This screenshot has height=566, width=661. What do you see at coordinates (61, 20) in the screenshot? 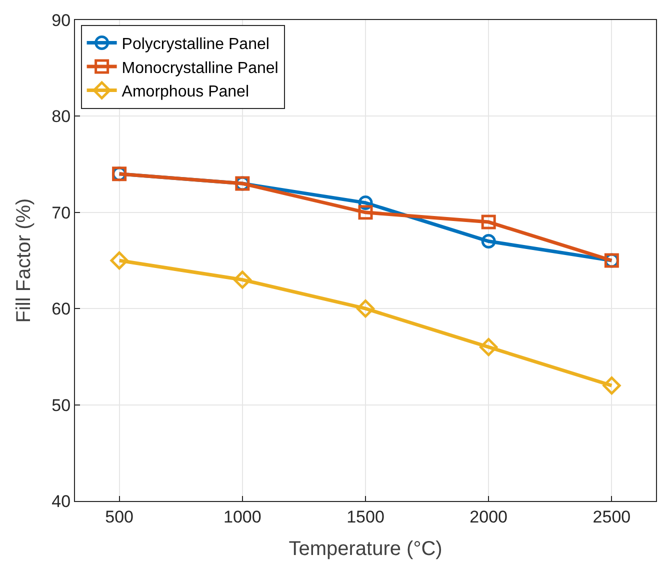
I see `y-tick-label: 90` at bounding box center [61, 20].